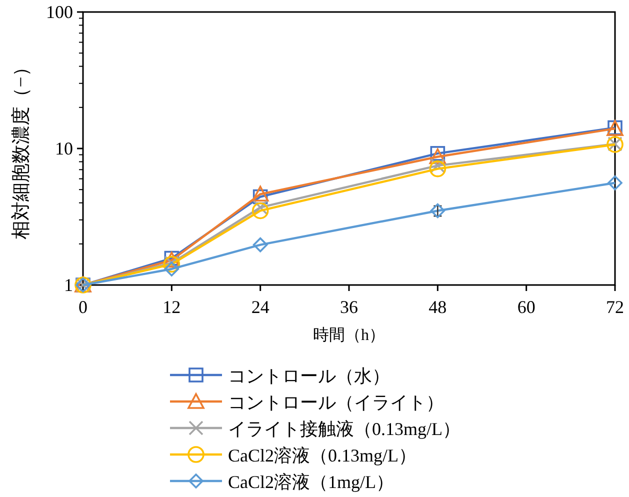 This screenshot has height=497, width=629. Describe the element at coordinates (344, 429) in the screenshot. I see `legend-label: イライト接触液（0.13mg/L）` at that location.